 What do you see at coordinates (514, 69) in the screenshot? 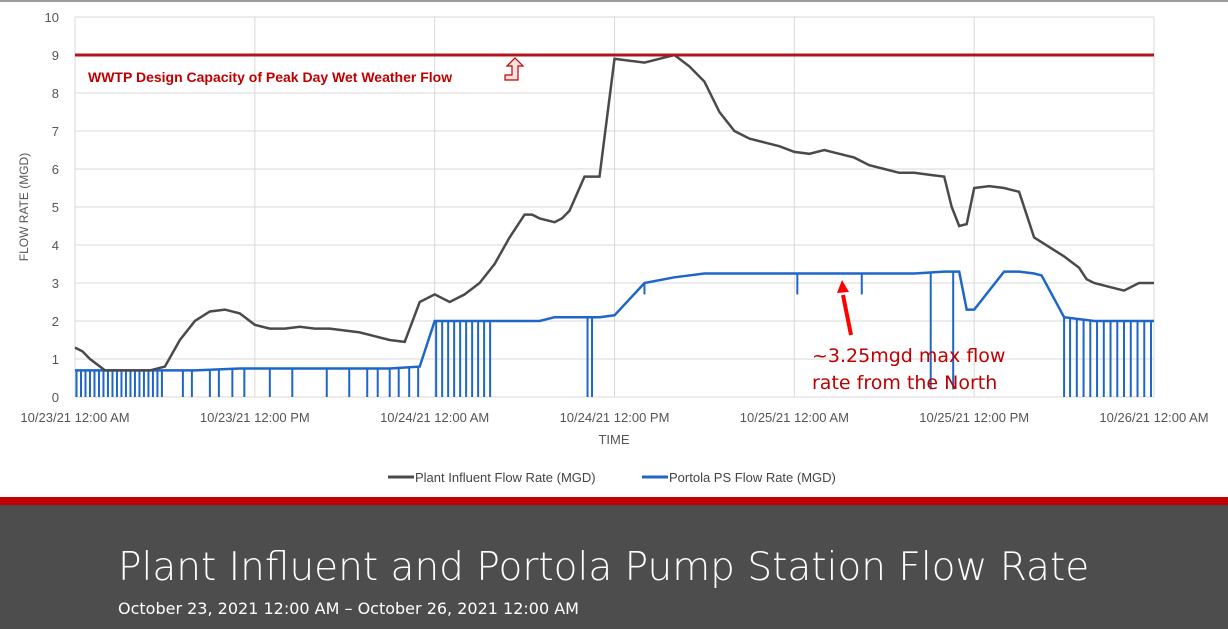
I see `capacity-up-arrow-icon` at bounding box center [514, 69].